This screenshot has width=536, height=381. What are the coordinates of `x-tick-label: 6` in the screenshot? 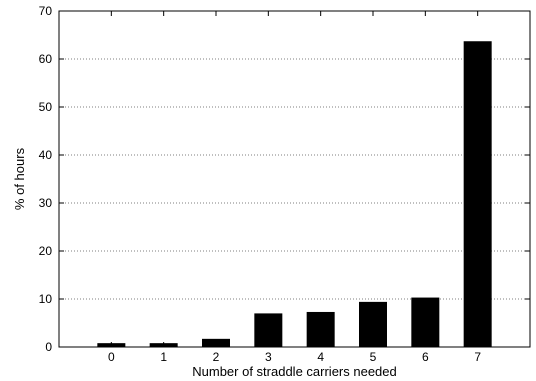 It's located at (425, 357).